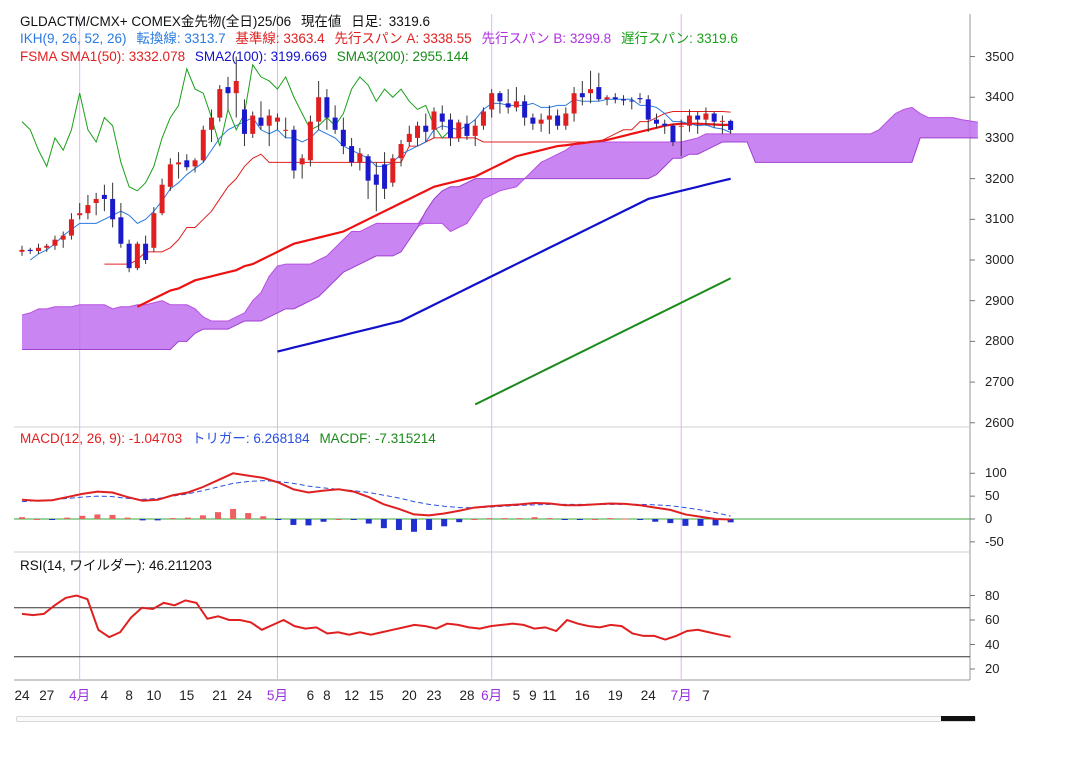 The image size is (1076, 757). What do you see at coordinates (434, 695) in the screenshot?
I see `x-date-label: 23` at bounding box center [434, 695].